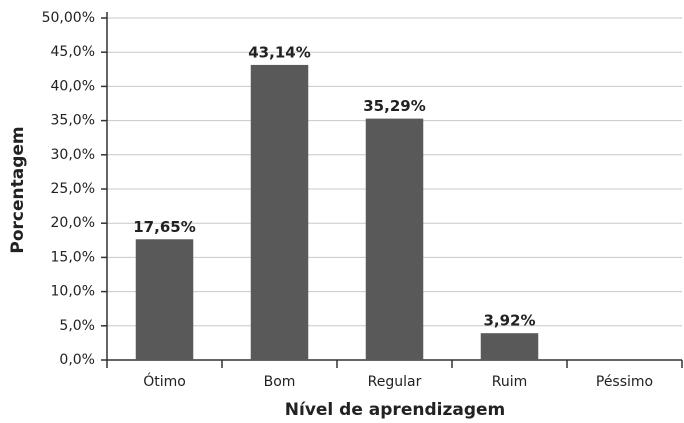 Image resolution: width=684 pixels, height=423 pixels. What do you see at coordinates (73, 292) in the screenshot?
I see `y-tick-label: 10,0%` at bounding box center [73, 292].